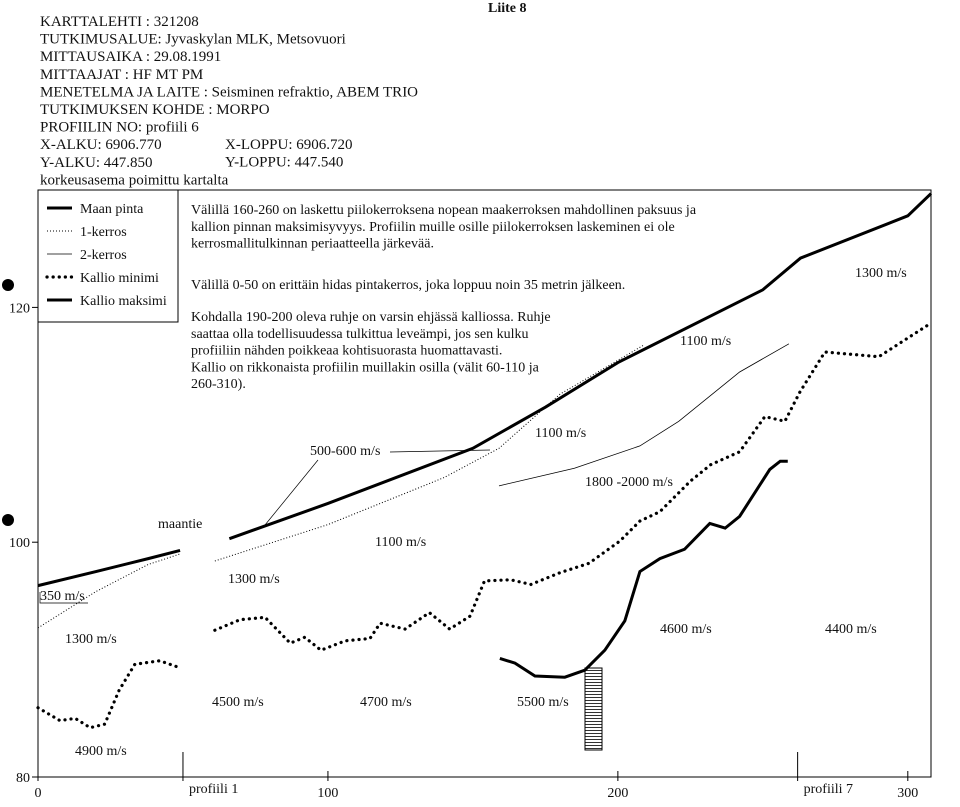  I want to click on x-tick-label: 100, so click(327, 793).